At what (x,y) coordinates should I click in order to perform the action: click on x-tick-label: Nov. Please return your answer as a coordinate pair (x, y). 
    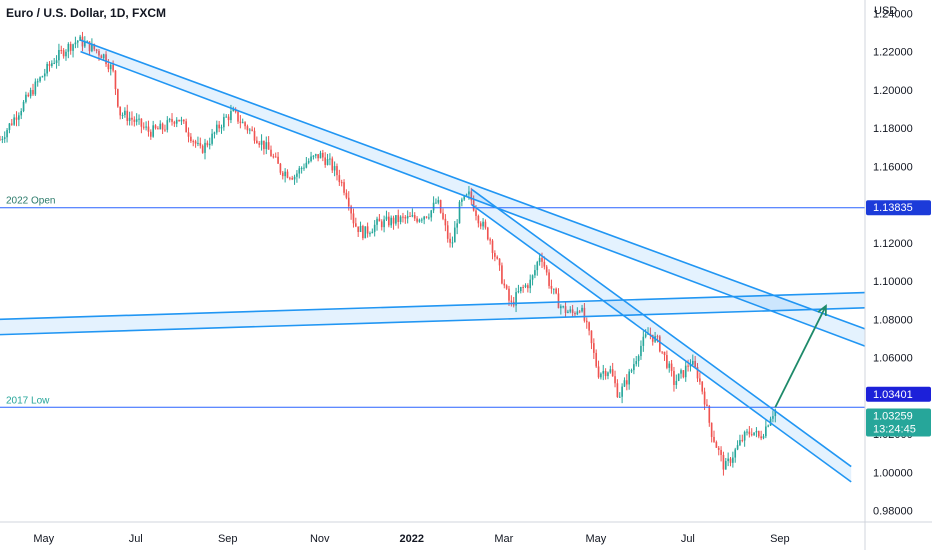
    Looking at the image, I should click on (320, 539).